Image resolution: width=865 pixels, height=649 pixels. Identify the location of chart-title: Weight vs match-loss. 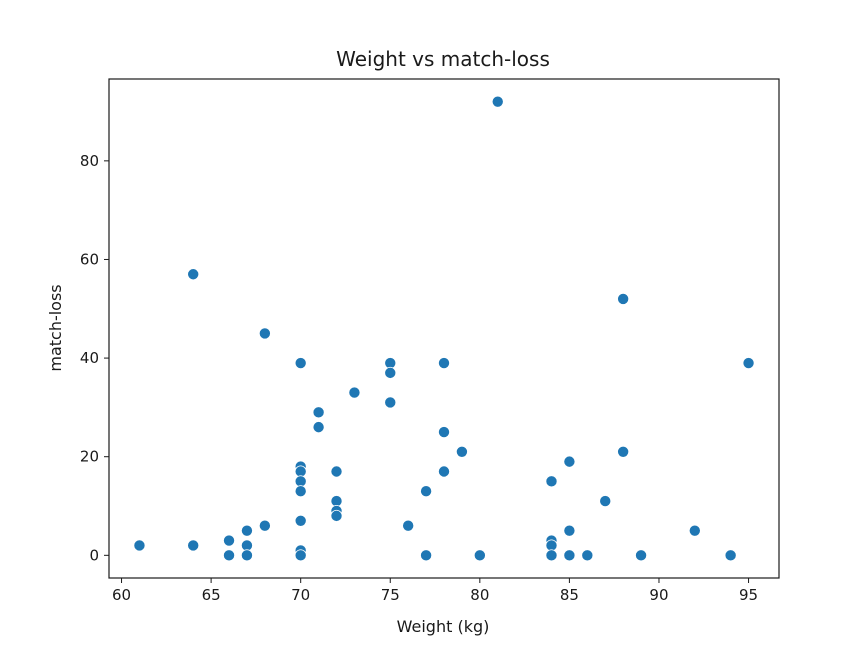
(443, 59).